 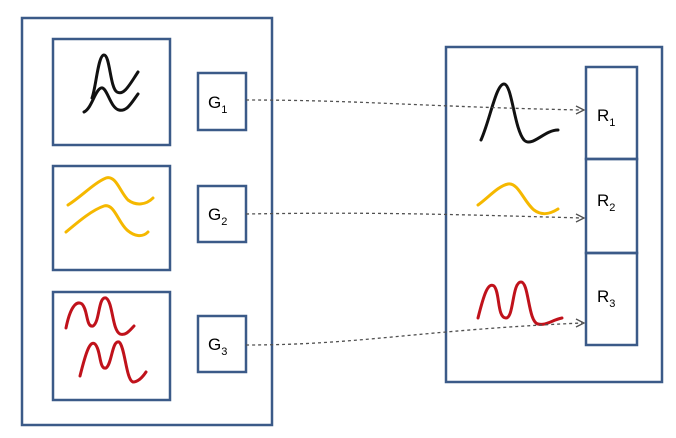 What do you see at coordinates (224, 110) in the screenshot?
I see `group-label-1-subscript: 1` at bounding box center [224, 110].